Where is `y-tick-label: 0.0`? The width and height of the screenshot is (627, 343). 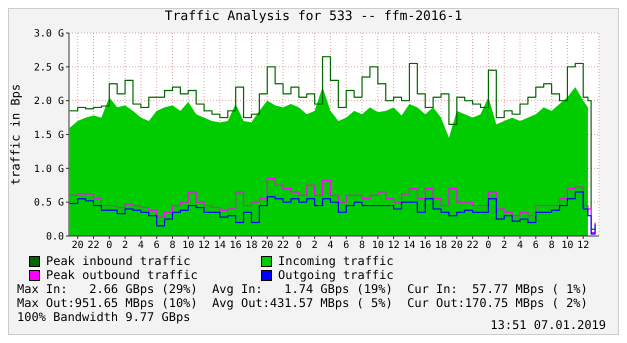
y-tick-label: 0.0 is located at coordinates (55, 237).